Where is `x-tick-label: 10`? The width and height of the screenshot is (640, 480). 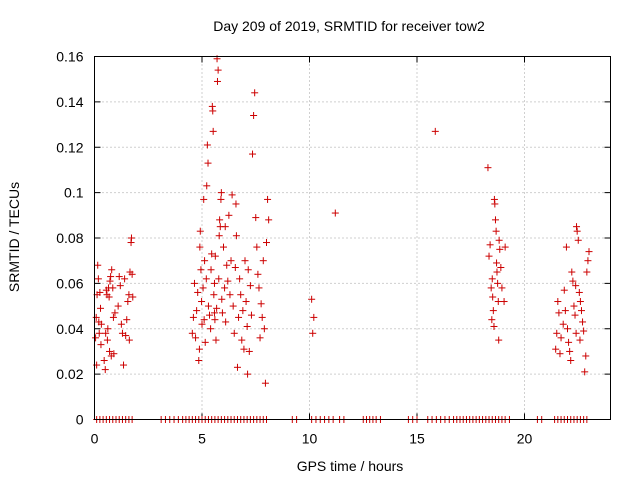
x-tick-label: 10 is located at coordinates (310, 439).